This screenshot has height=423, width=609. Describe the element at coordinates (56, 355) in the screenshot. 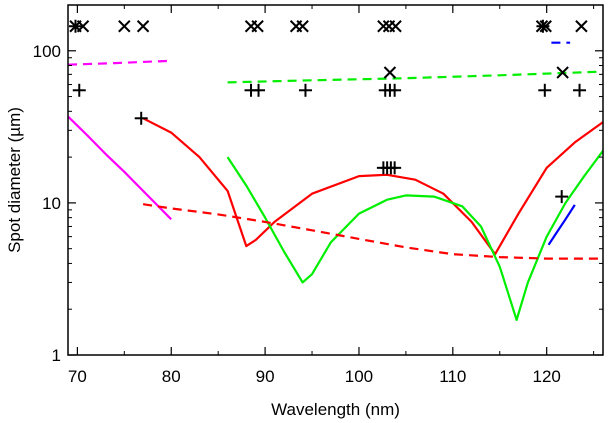

I see `y-tick-label-1: 1` at that location.